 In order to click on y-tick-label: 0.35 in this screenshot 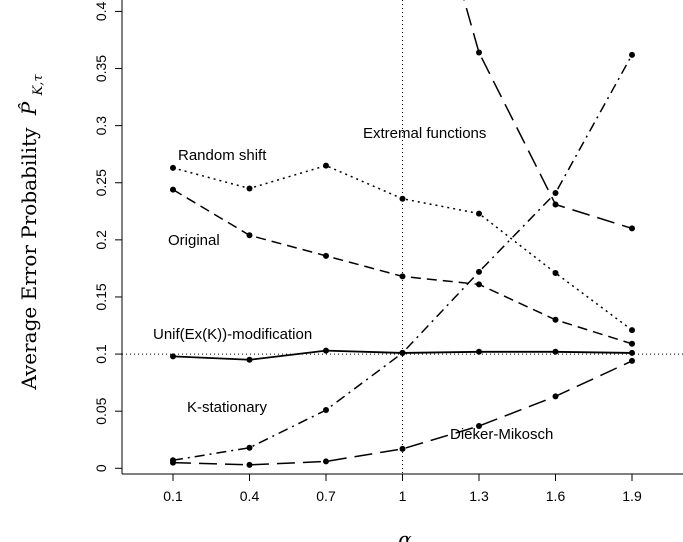, I will do `click(101, 68)`.